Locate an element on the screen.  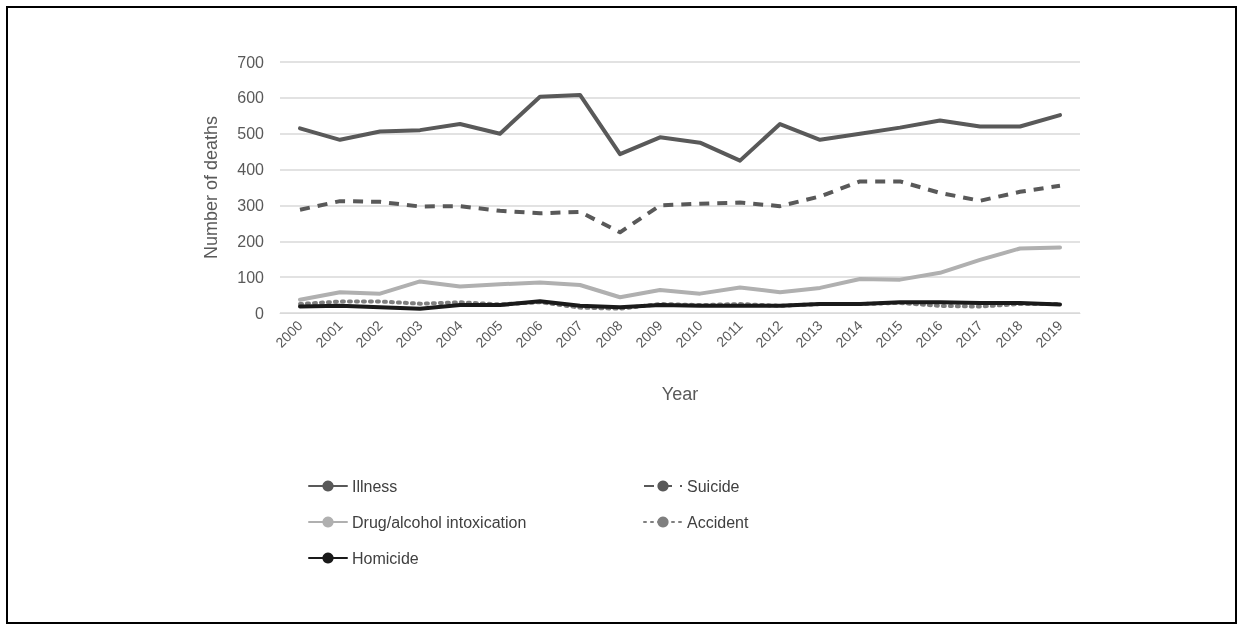
x-axis-title: Year is located at coordinates (680, 394).